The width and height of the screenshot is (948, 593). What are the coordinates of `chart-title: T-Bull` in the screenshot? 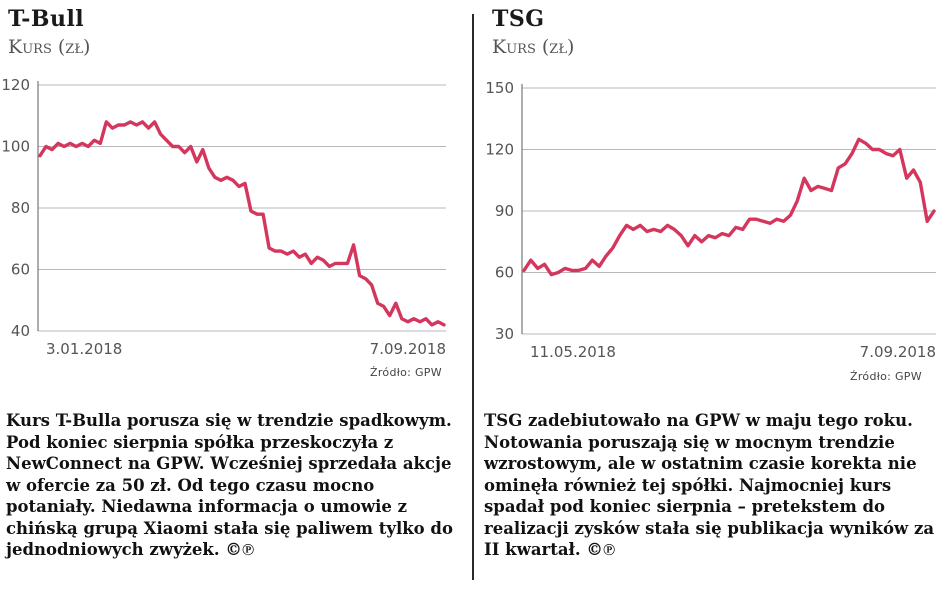 It's located at (46, 19).